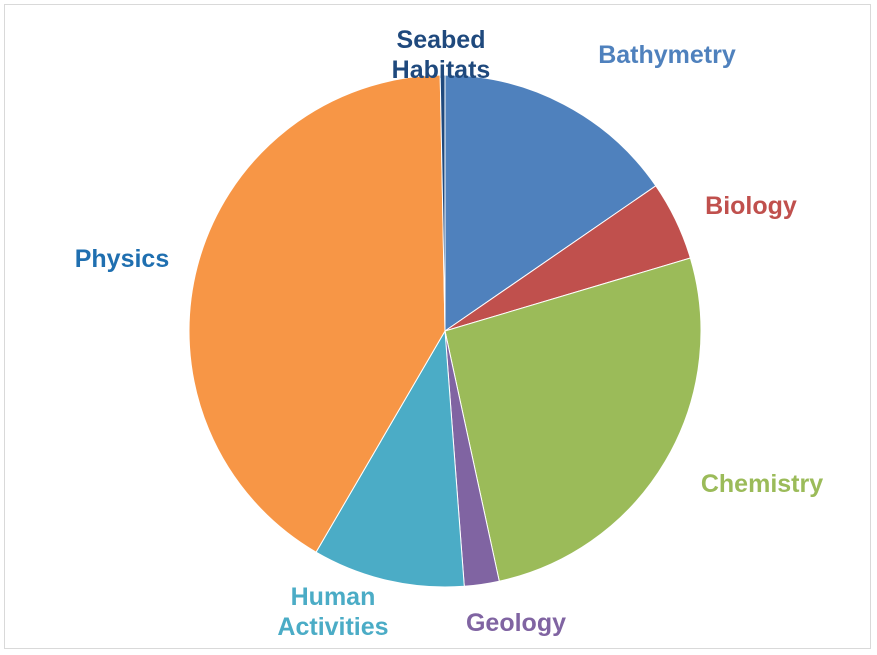  I want to click on slice-label: Seabed Habitats, so click(441, 55).